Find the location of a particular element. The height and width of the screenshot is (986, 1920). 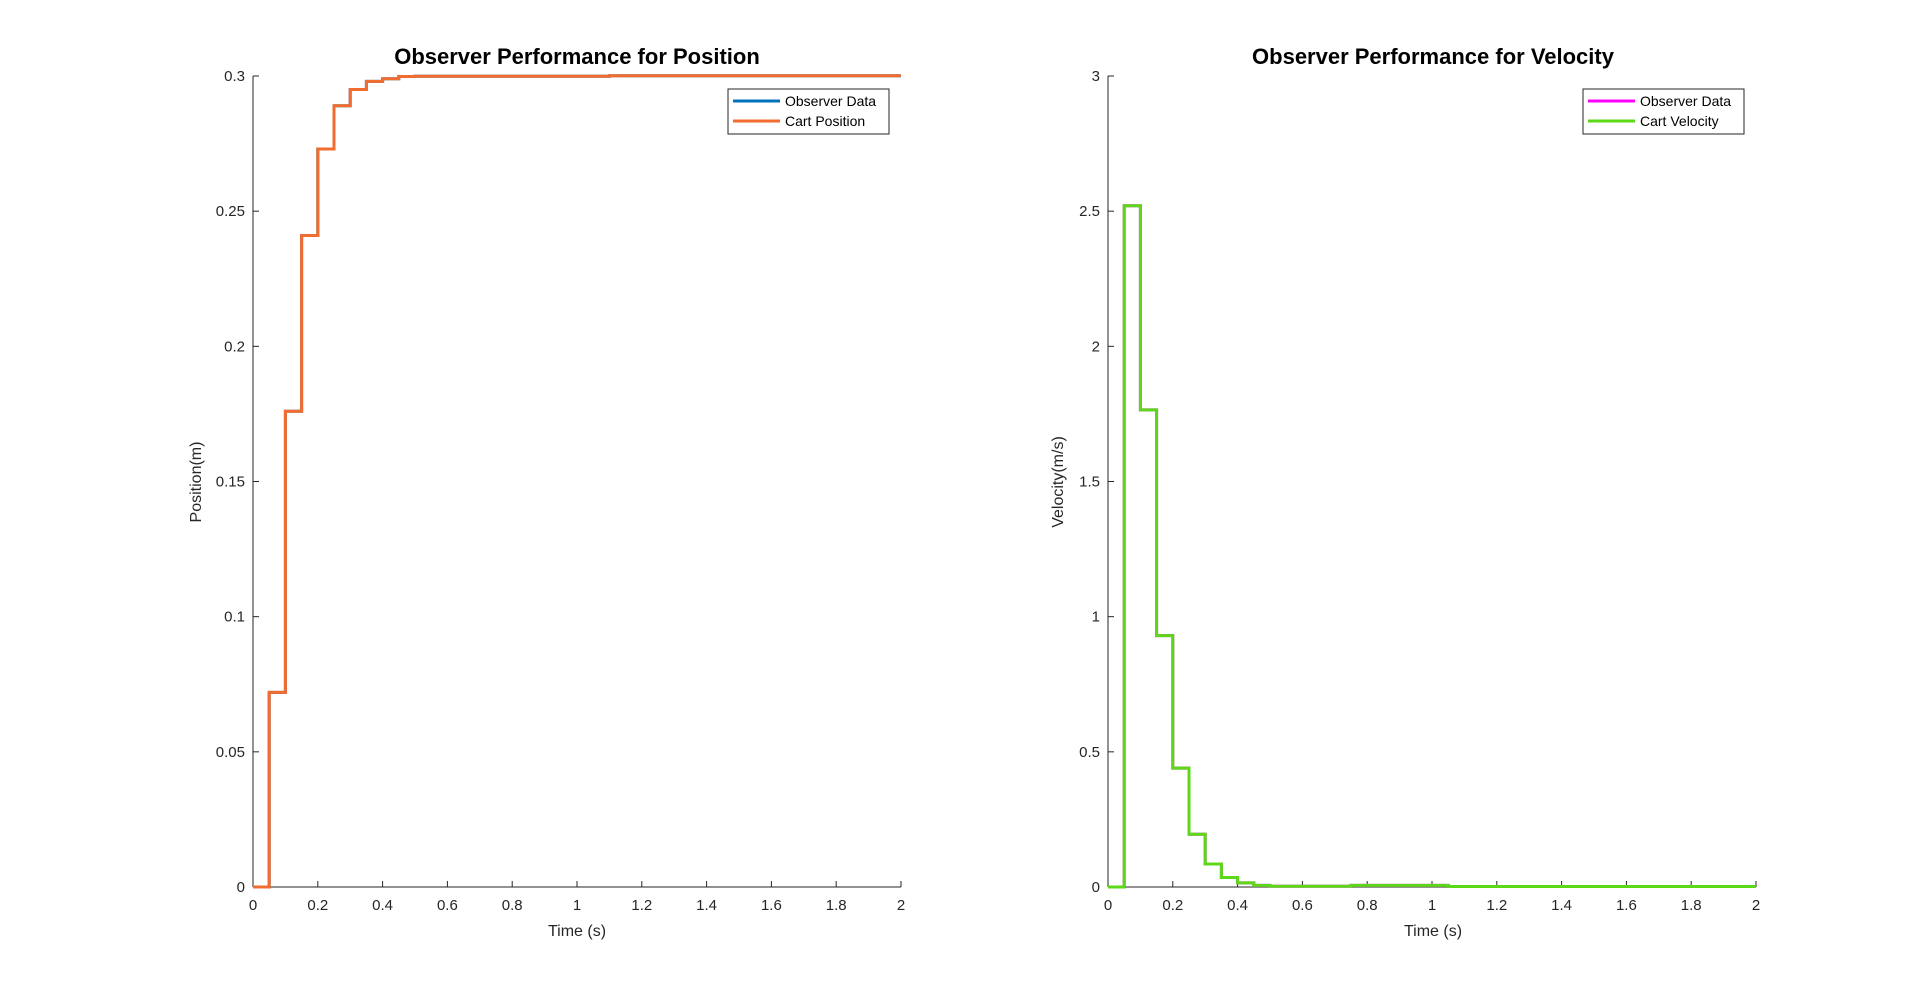

y-axis-label: Position(m) is located at coordinates (196, 482).